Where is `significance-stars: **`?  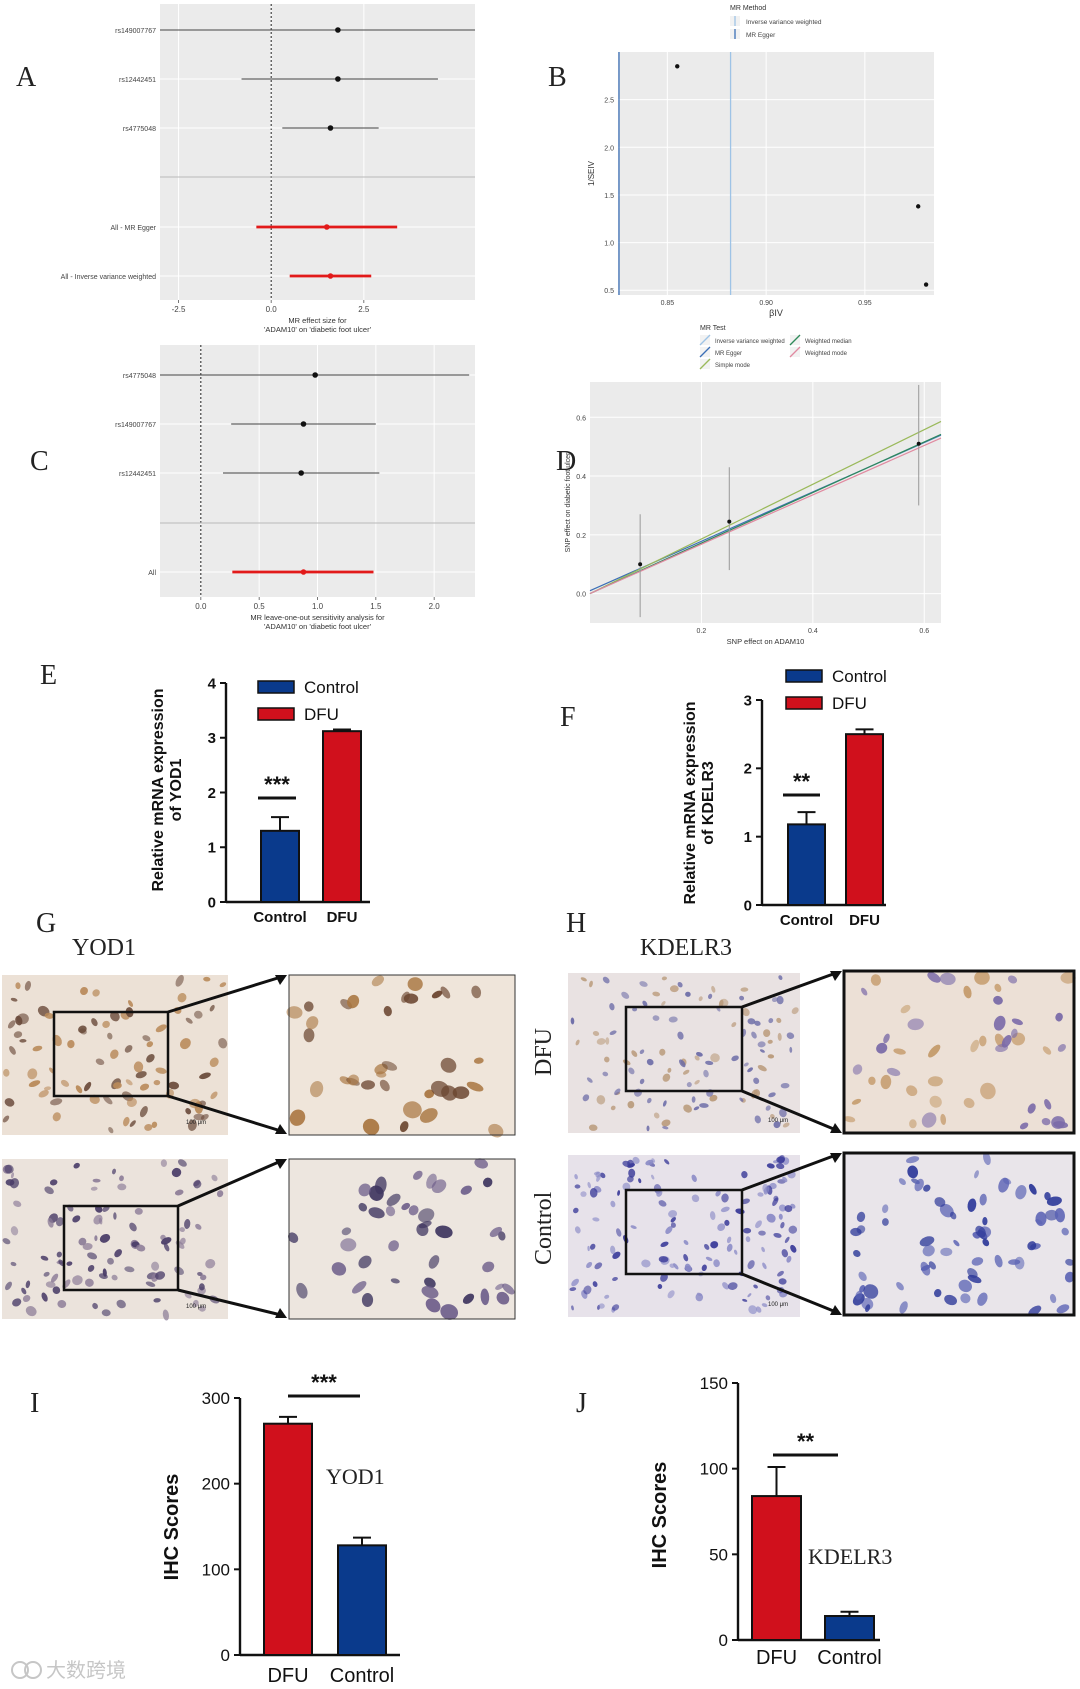
significance-stars: ** is located at coordinates (806, 1441).